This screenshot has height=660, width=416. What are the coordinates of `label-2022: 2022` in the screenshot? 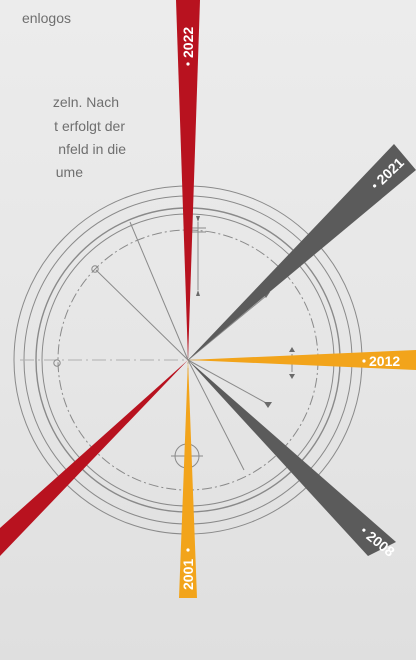 It's located at (188, 46).